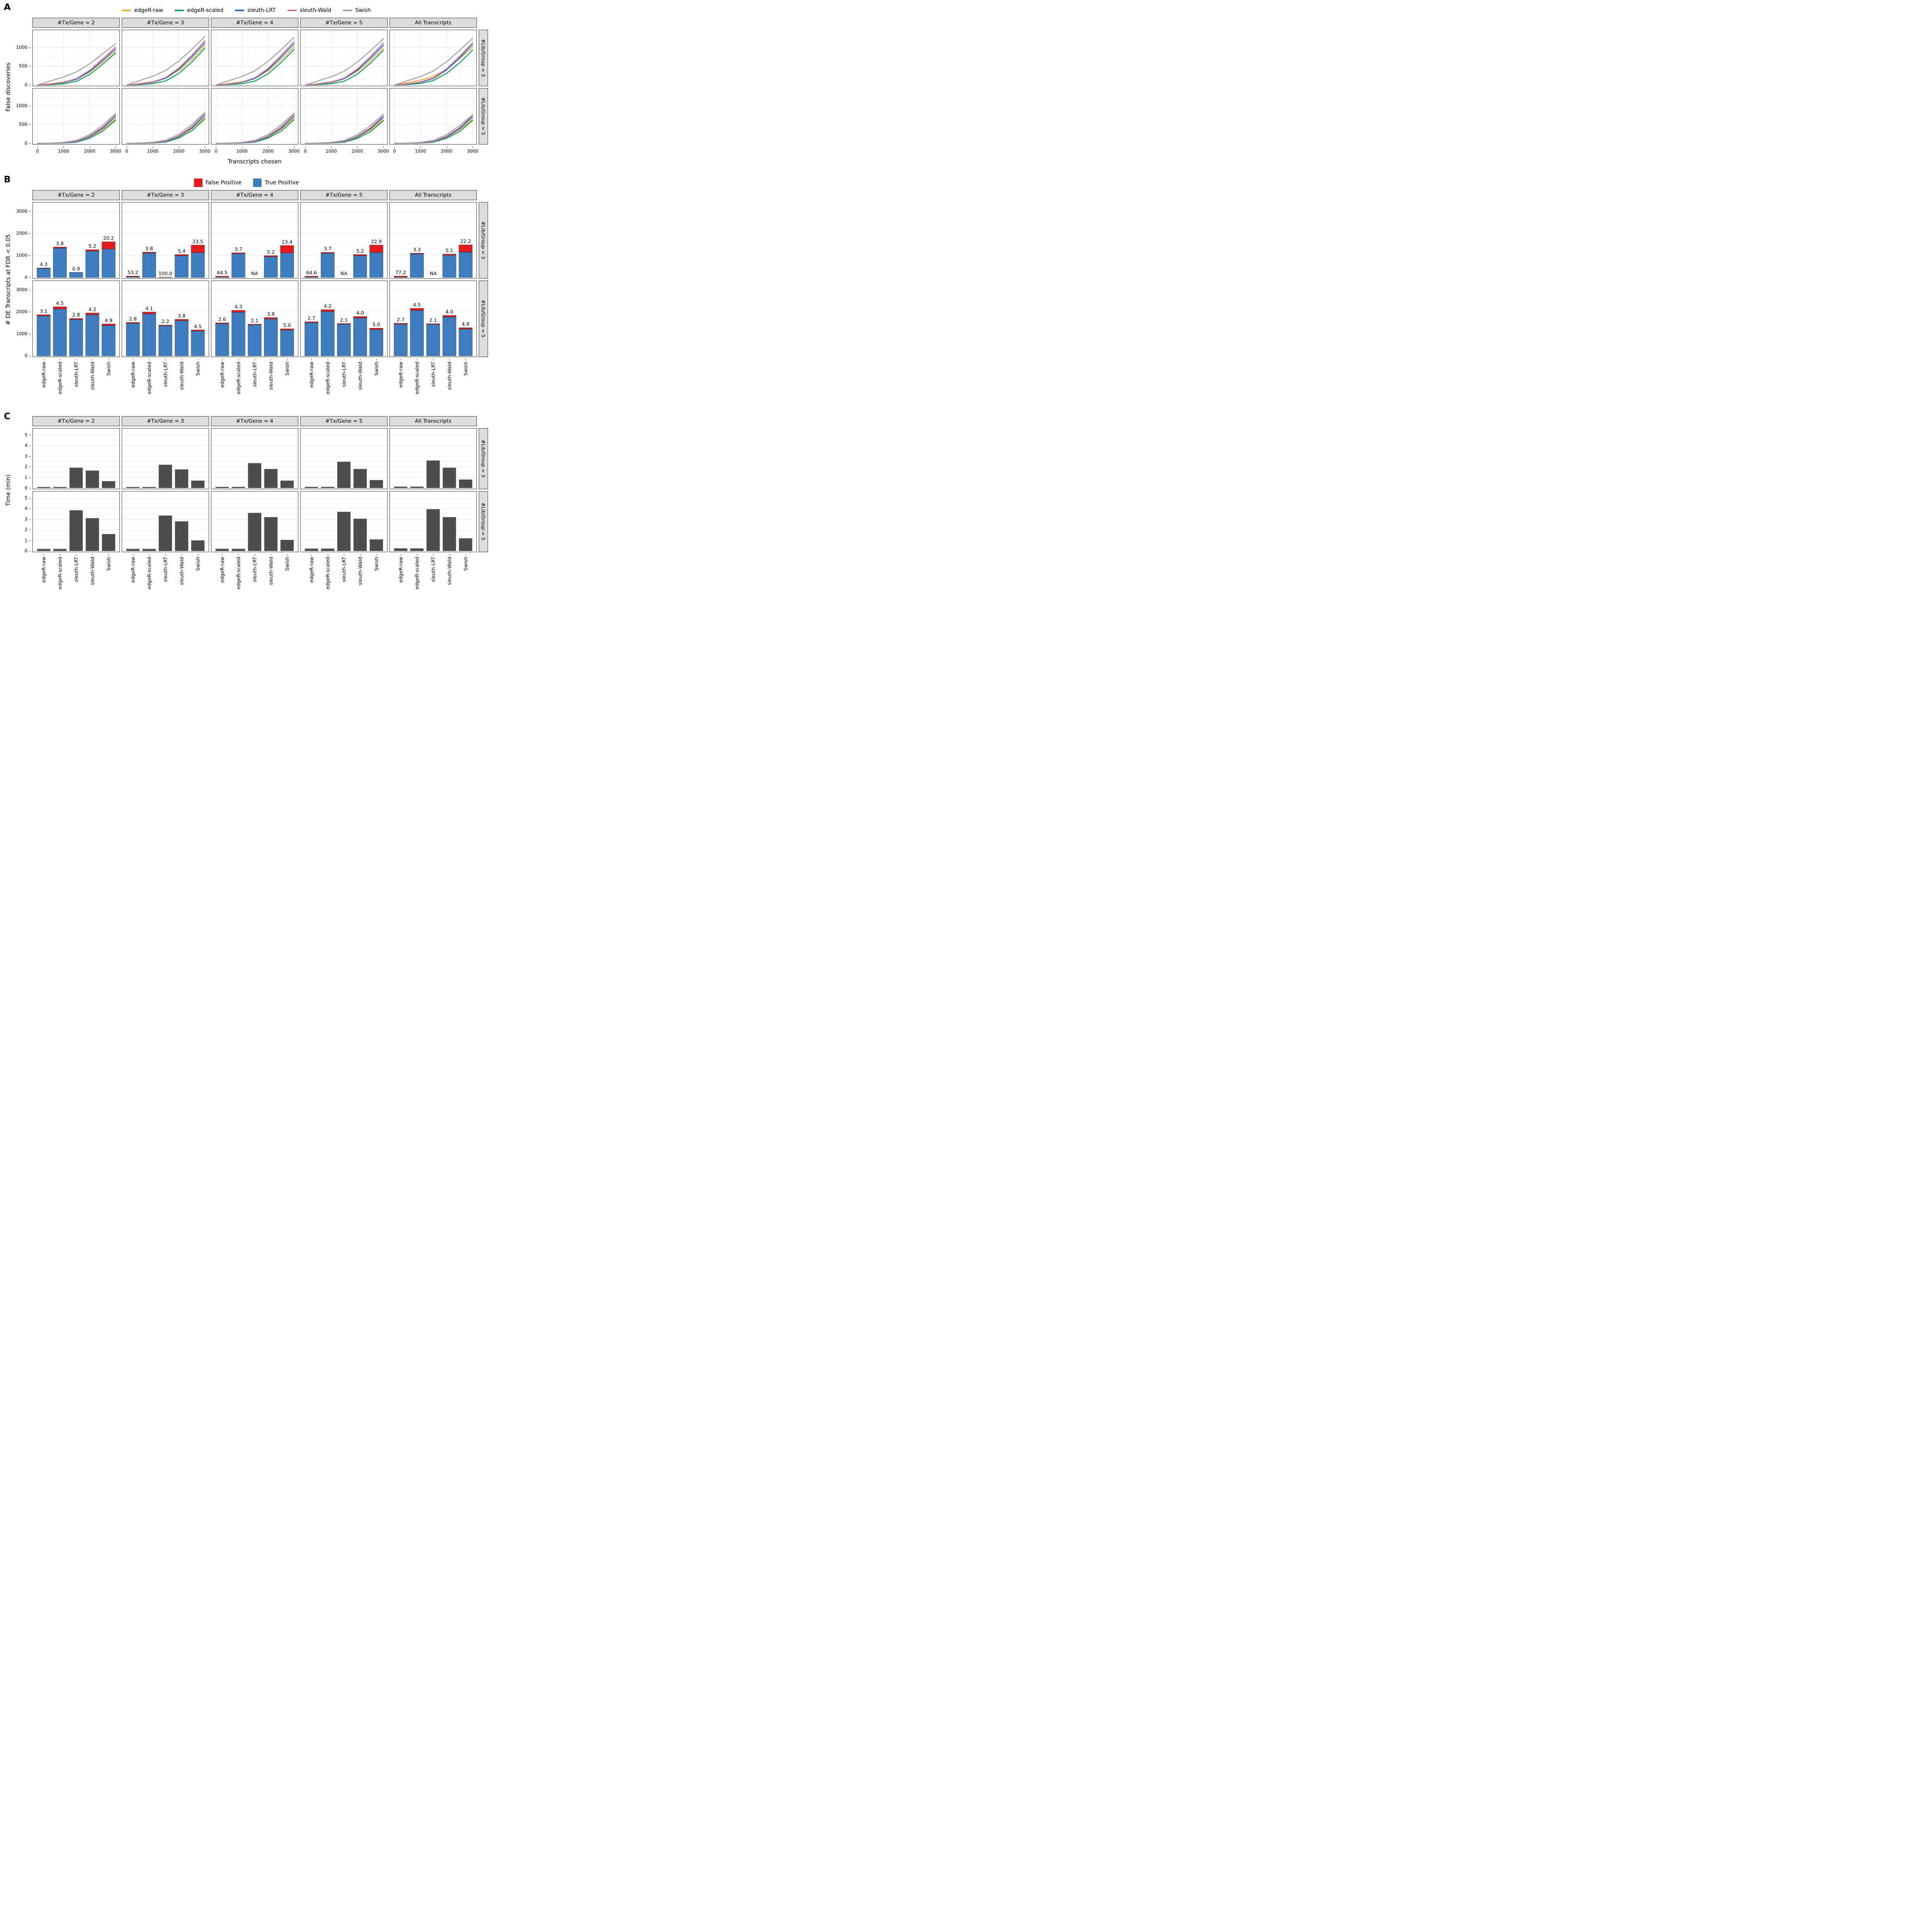  Describe the element at coordinates (44, 311) in the screenshot. I see `fdr-percent-label: 3.1` at that location.